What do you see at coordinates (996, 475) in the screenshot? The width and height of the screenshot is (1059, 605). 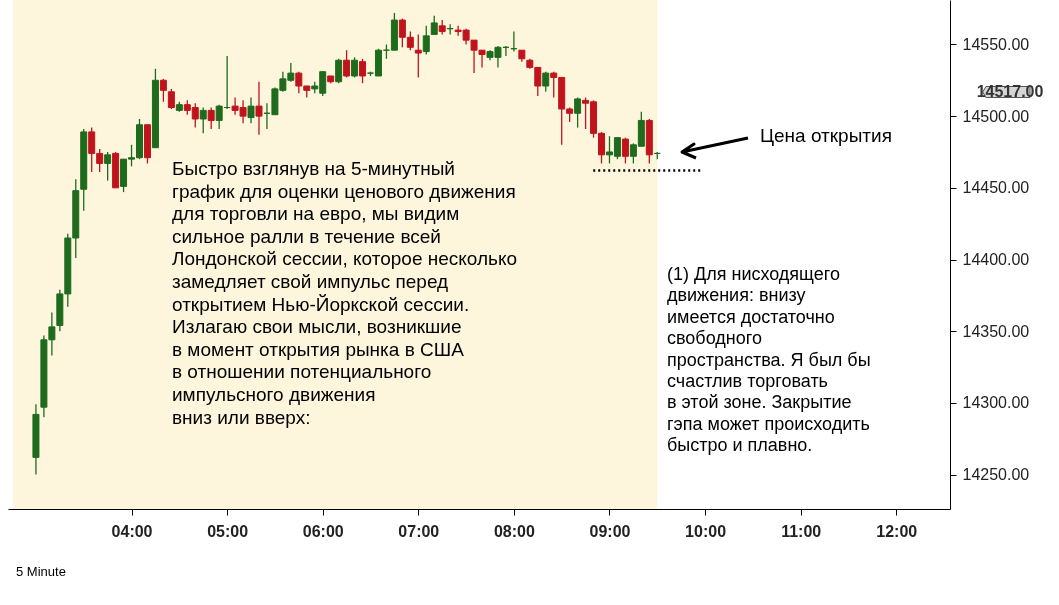 I see `y-tick-label: 14250.00` at bounding box center [996, 475].